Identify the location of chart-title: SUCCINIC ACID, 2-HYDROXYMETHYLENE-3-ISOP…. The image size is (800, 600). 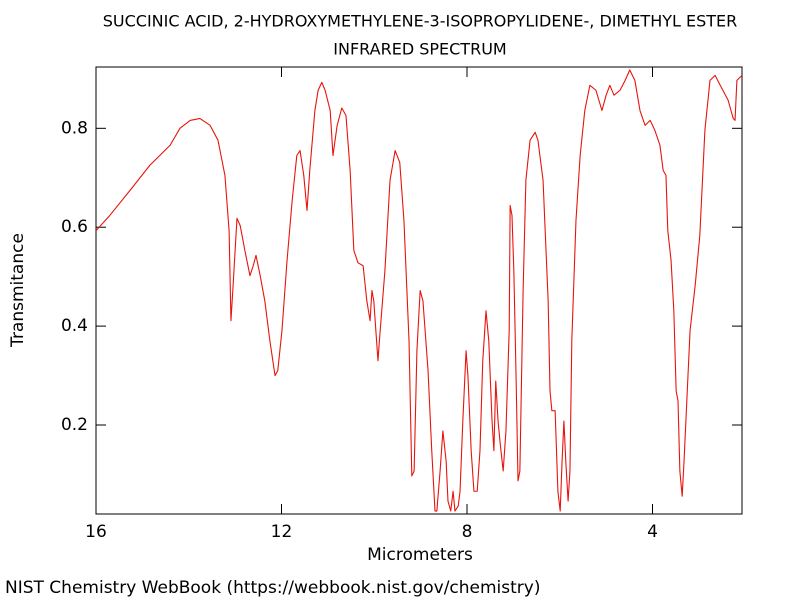
(420, 21).